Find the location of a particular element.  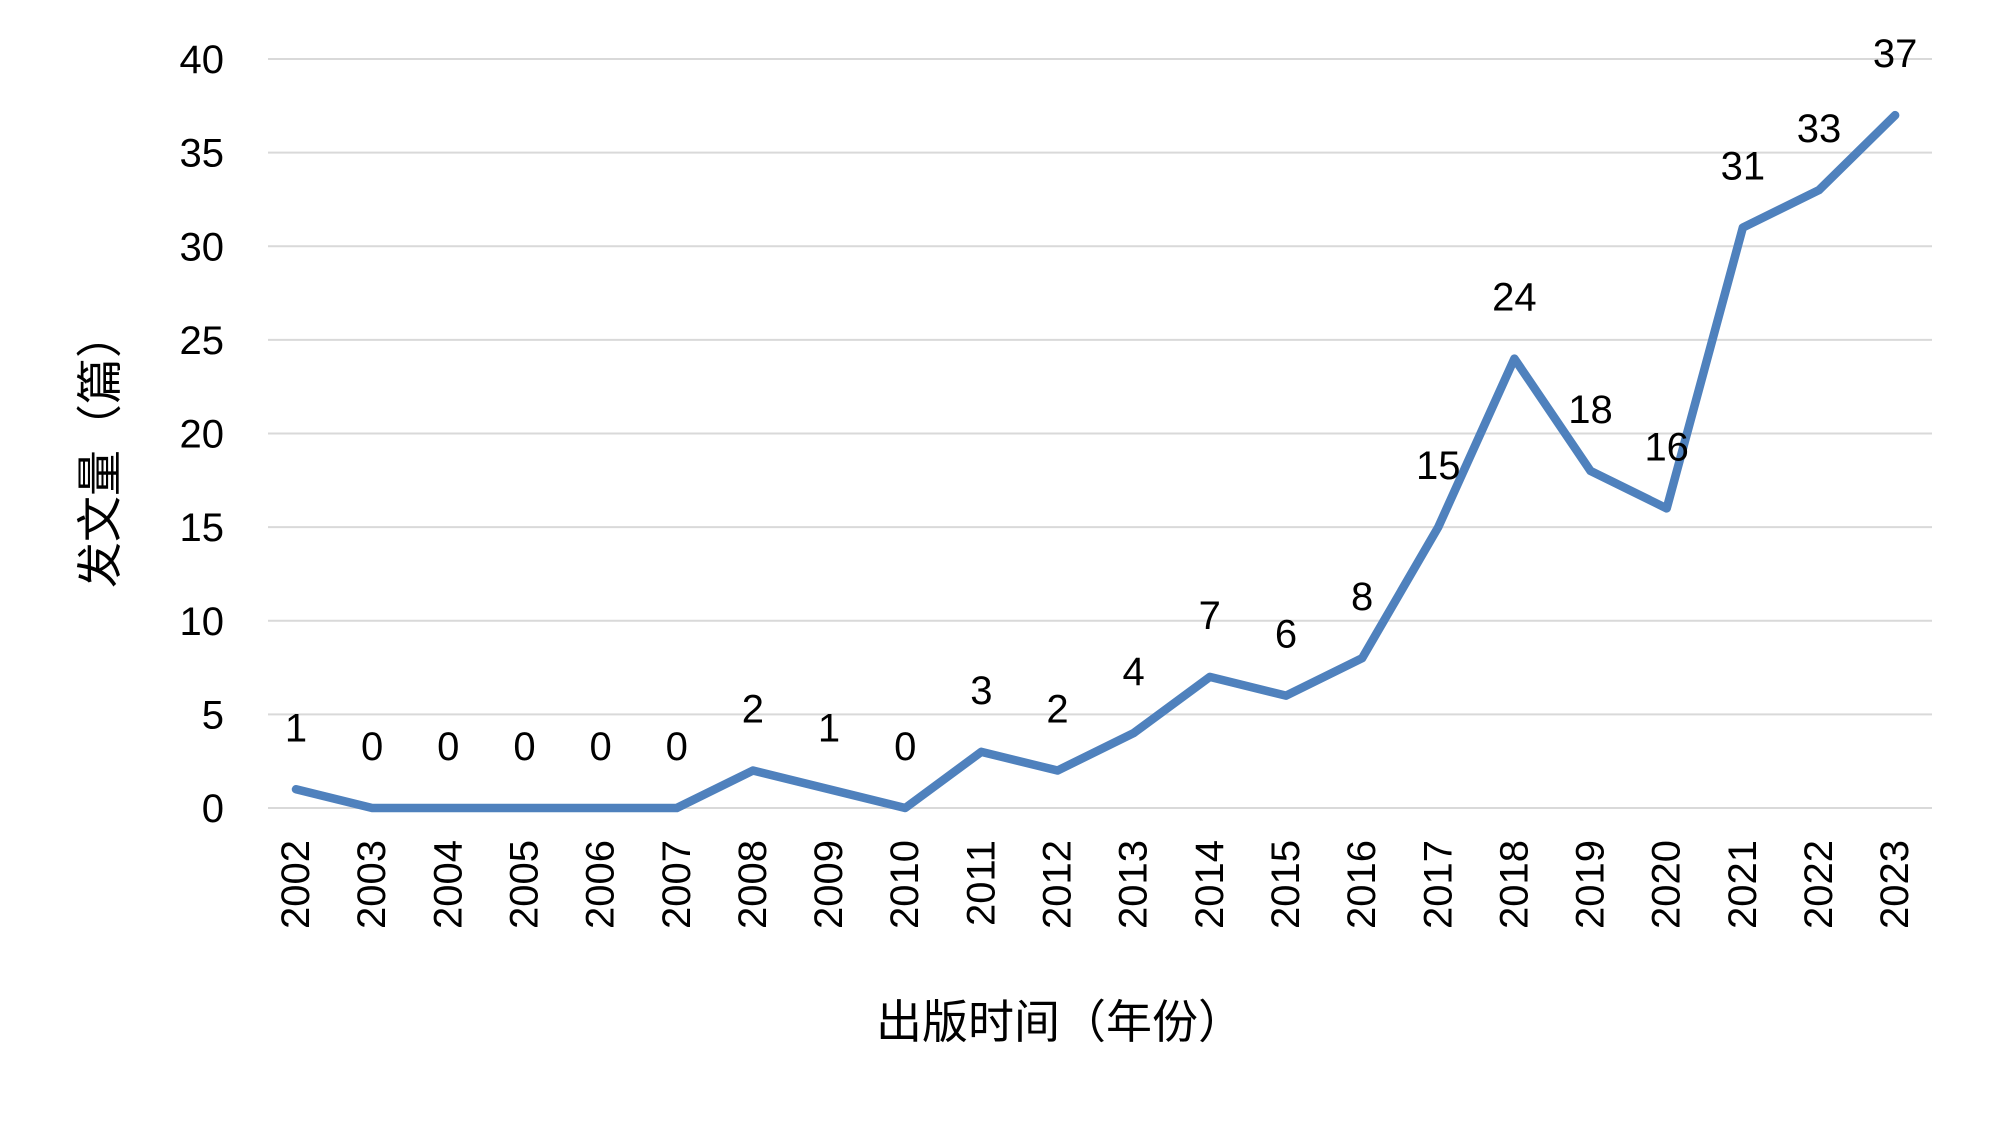

y-axis-title: 发文量（篇） is located at coordinates (100, 450).